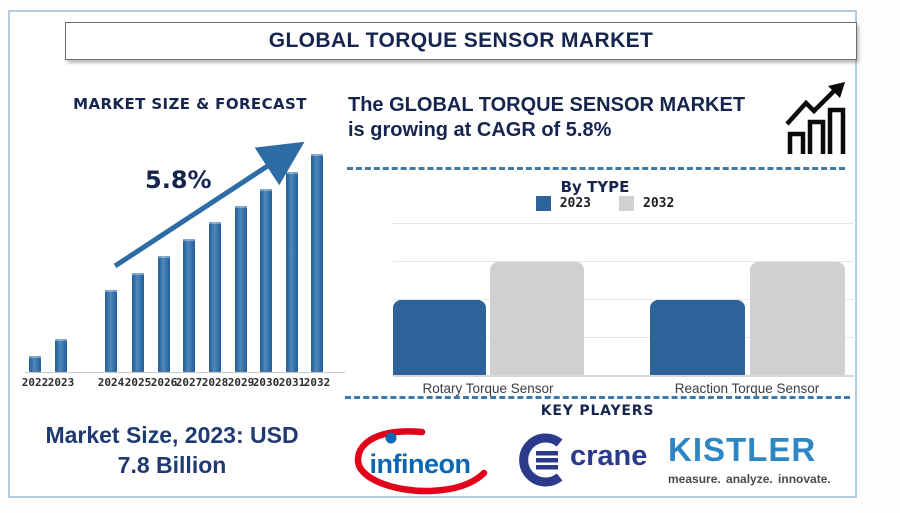 The height and width of the screenshot is (513, 900). I want to click on legend-item-2032: 2032, so click(646, 203).